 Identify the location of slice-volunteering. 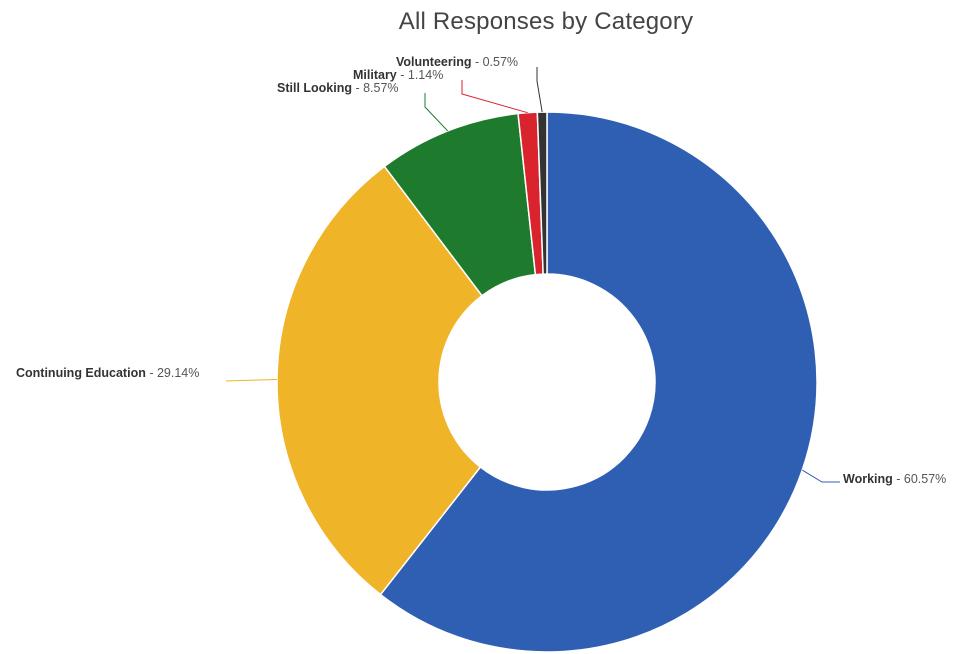
(542, 193).